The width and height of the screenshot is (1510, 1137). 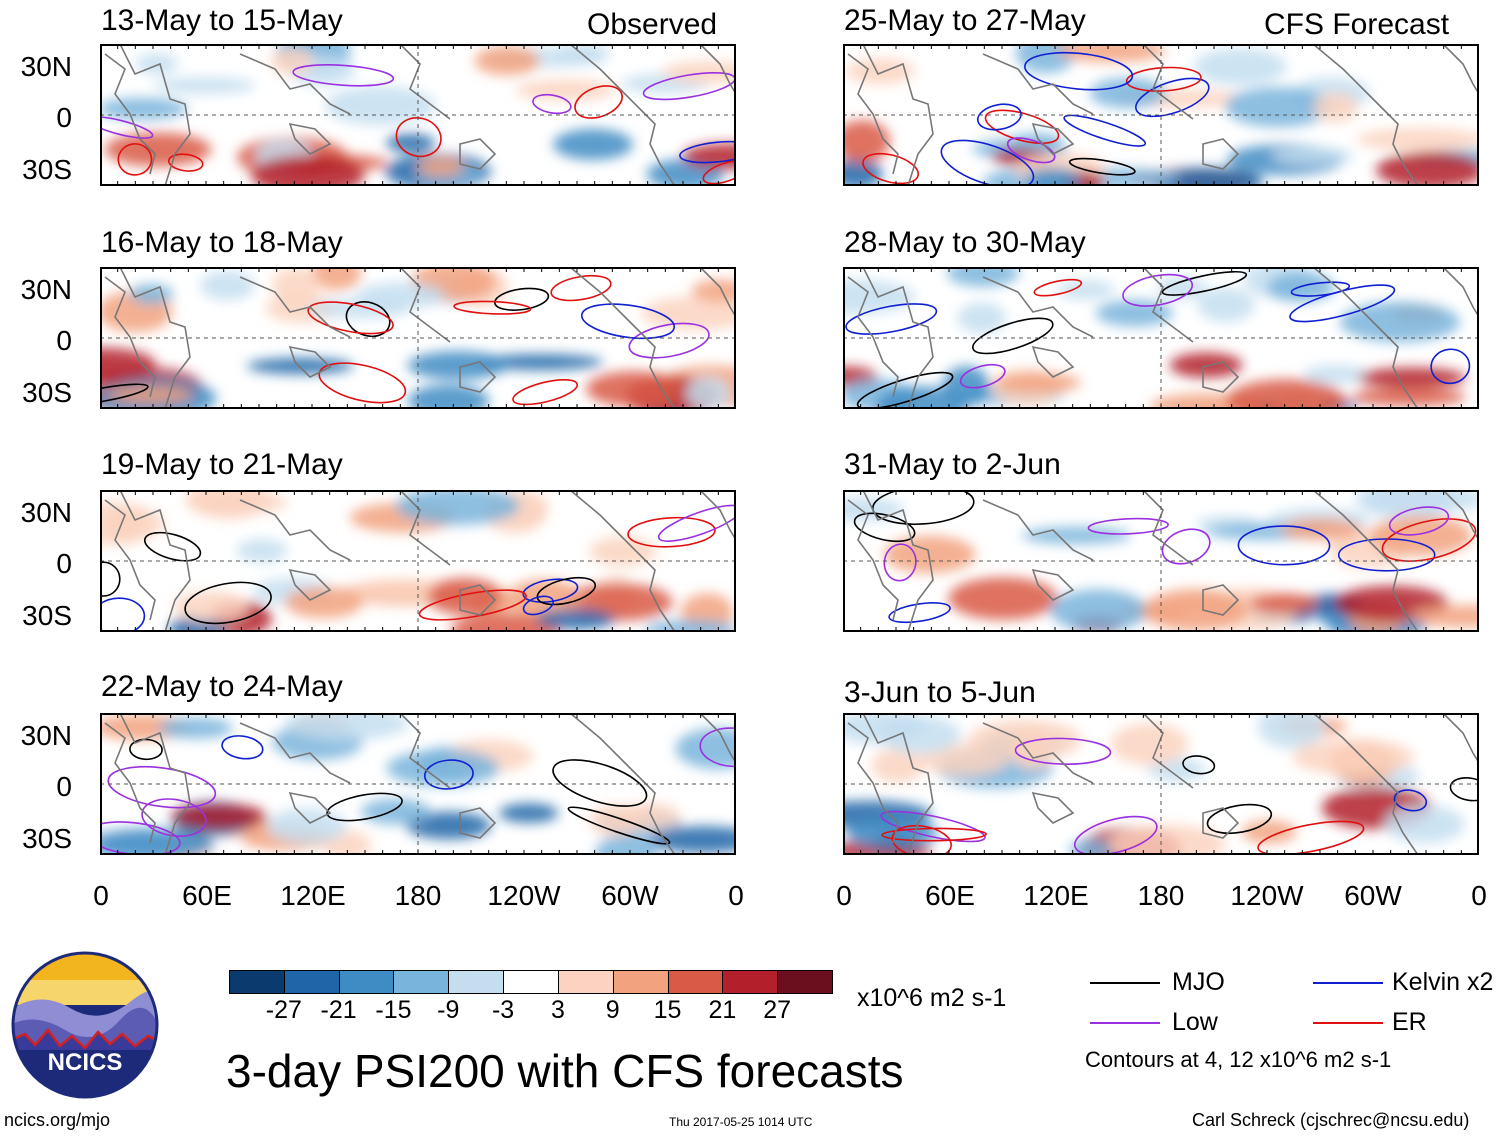 What do you see at coordinates (57, 1120) in the screenshot?
I see `site-link: ncics.org/mjo` at bounding box center [57, 1120].